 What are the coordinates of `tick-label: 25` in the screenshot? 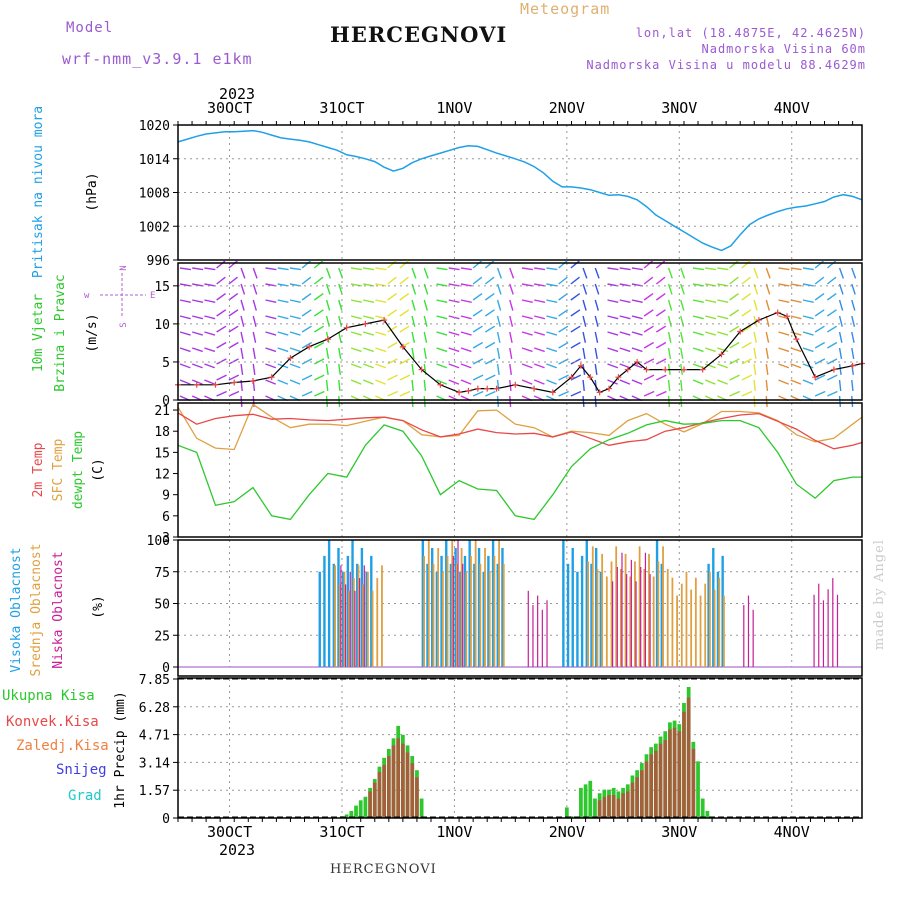 It's located at (162, 636).